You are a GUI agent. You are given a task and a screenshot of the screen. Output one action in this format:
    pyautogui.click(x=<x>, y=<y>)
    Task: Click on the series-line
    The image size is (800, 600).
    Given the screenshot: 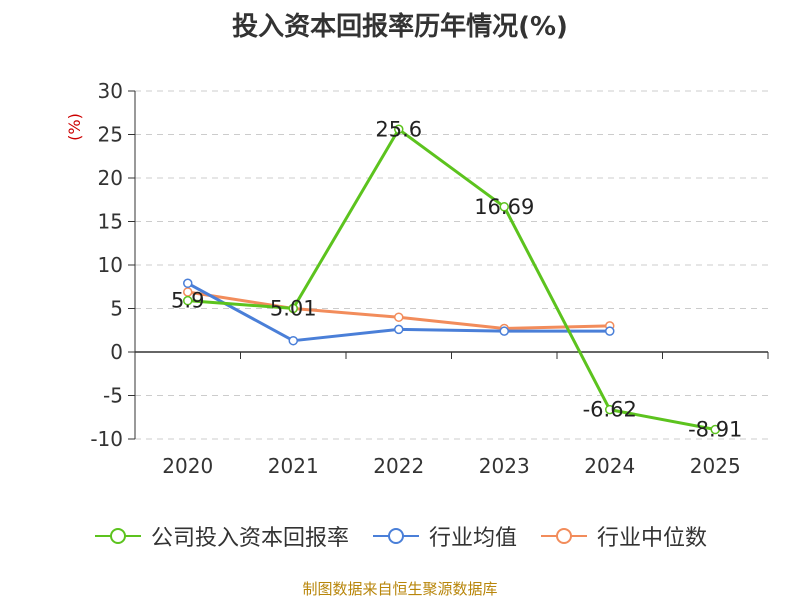 What is the action you would take?
    pyautogui.click(x=398, y=310)
    